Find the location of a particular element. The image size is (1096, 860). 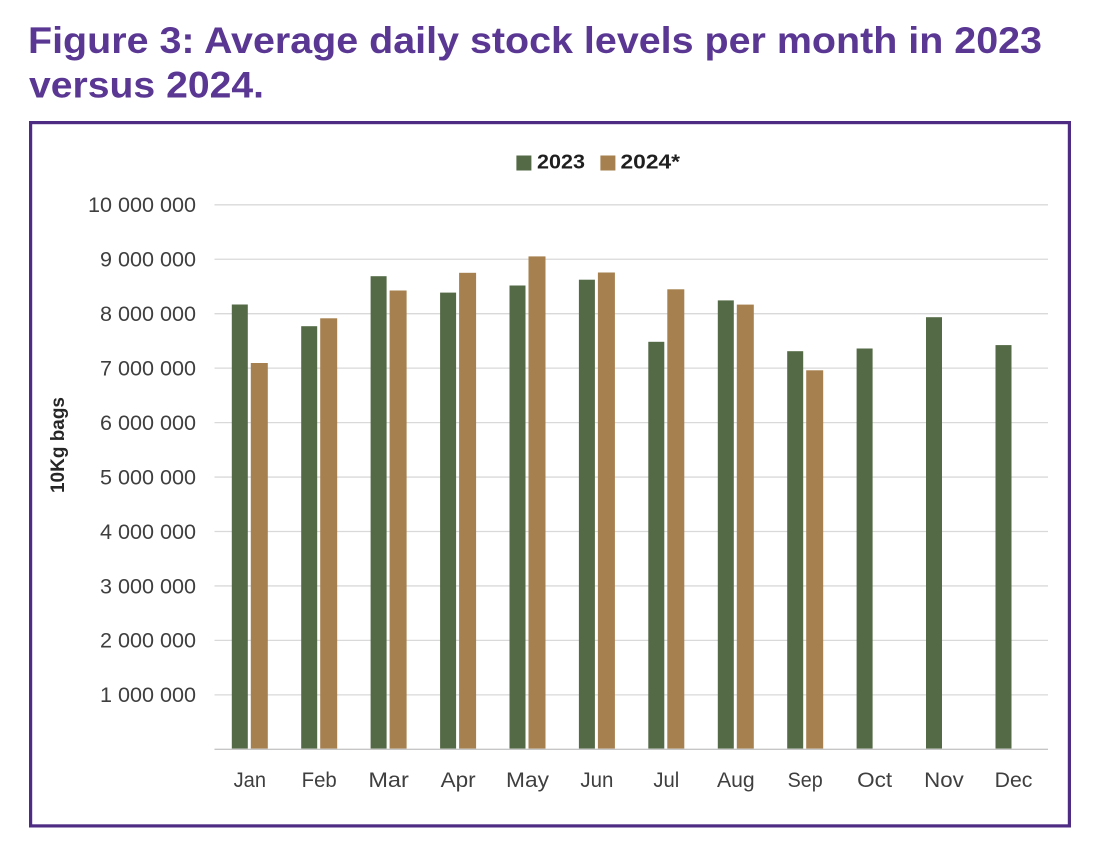

svg-text: 10Kg bags is located at coordinates (58, 445).